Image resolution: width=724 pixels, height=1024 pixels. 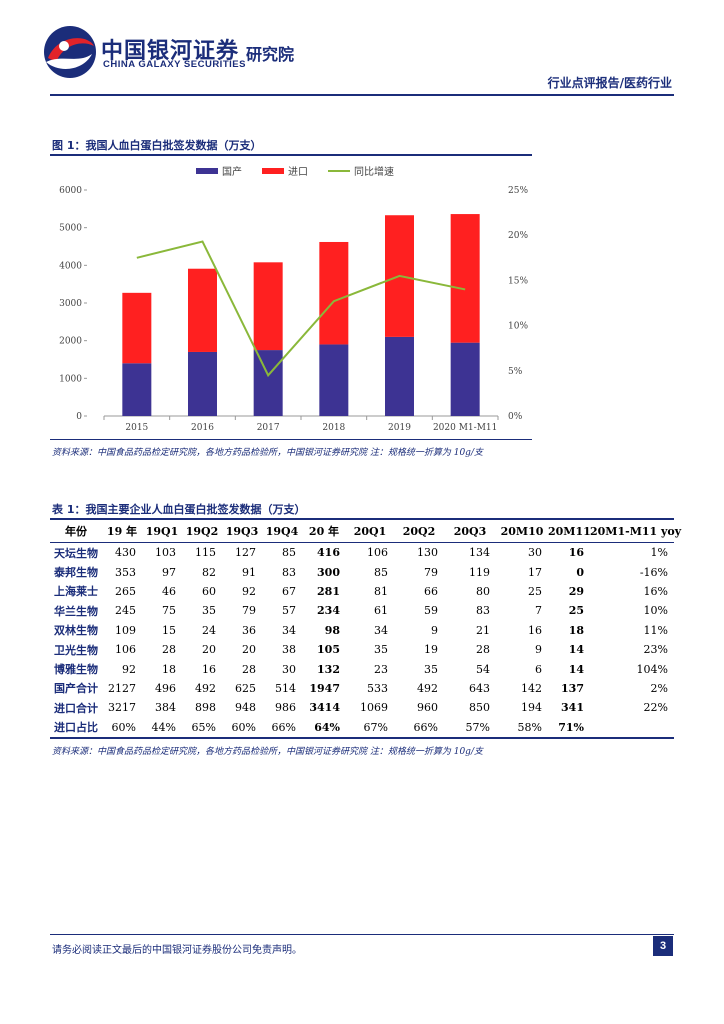 I want to click on table-cell: 0, so click(x=580, y=572).